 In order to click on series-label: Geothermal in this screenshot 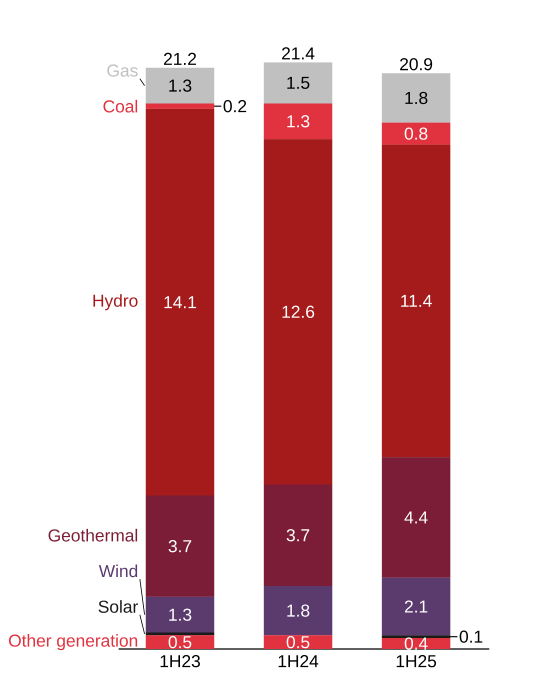, I will do `click(93, 535)`.